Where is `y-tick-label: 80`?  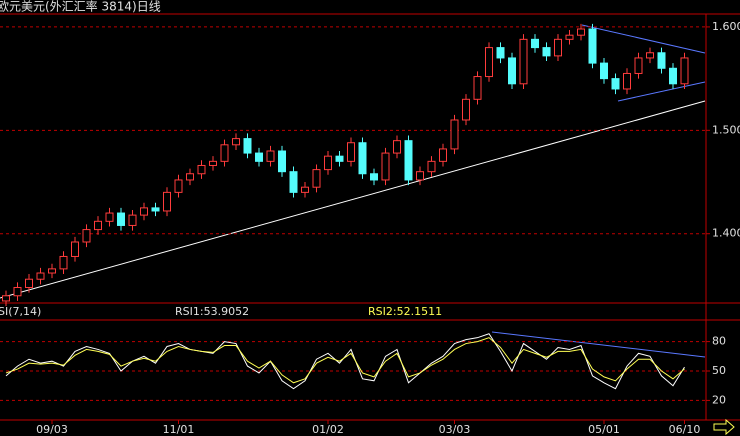 y-tick-label: 80 is located at coordinates (719, 341).